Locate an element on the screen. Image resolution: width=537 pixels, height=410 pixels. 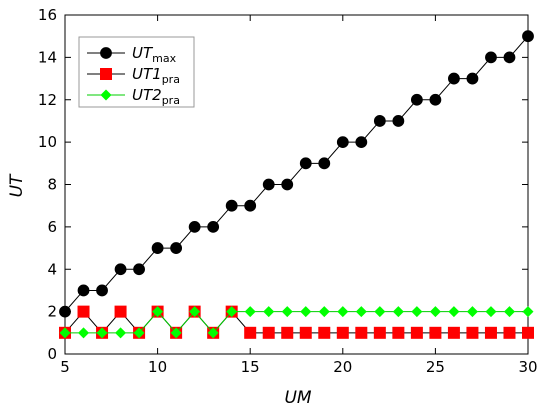
x-tick-label: 30 is located at coordinates (527, 367).